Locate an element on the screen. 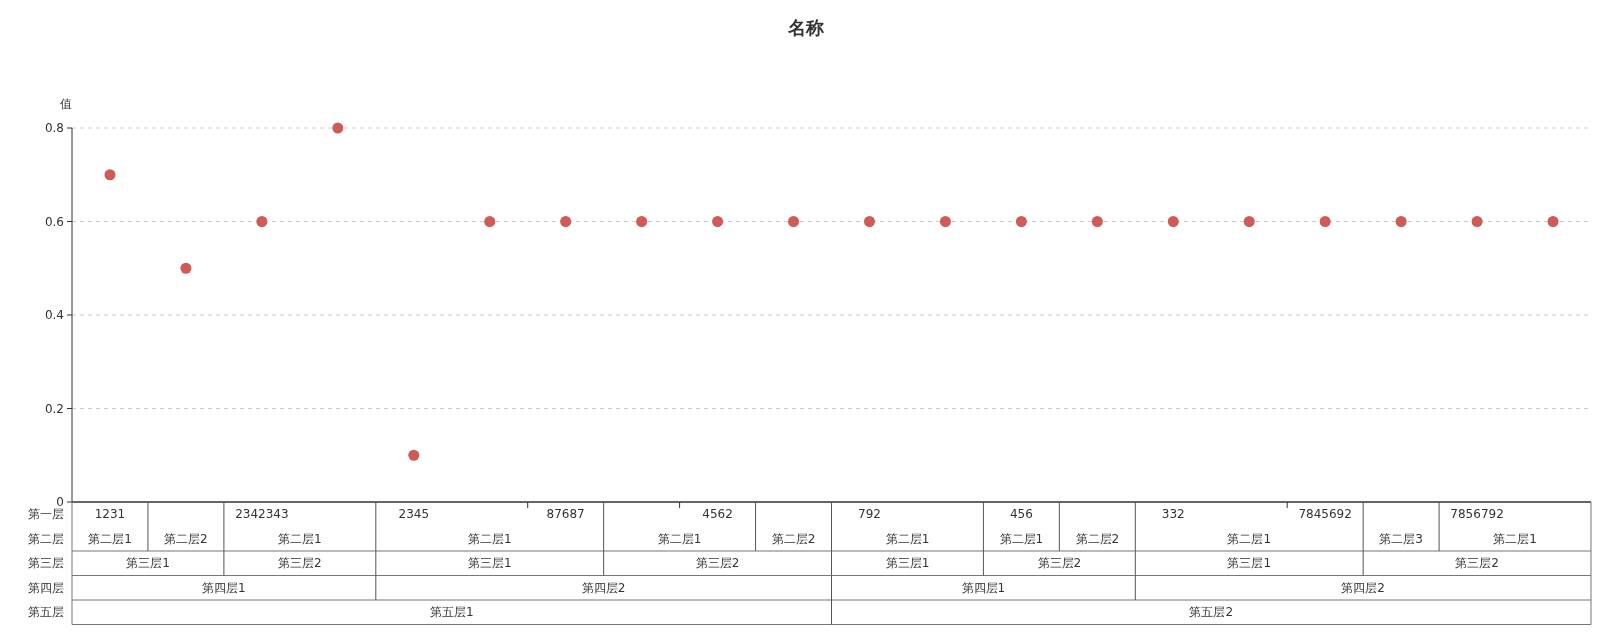 This screenshot has width=1612, height=643. x-tick-label: 2342343 is located at coordinates (262, 514).